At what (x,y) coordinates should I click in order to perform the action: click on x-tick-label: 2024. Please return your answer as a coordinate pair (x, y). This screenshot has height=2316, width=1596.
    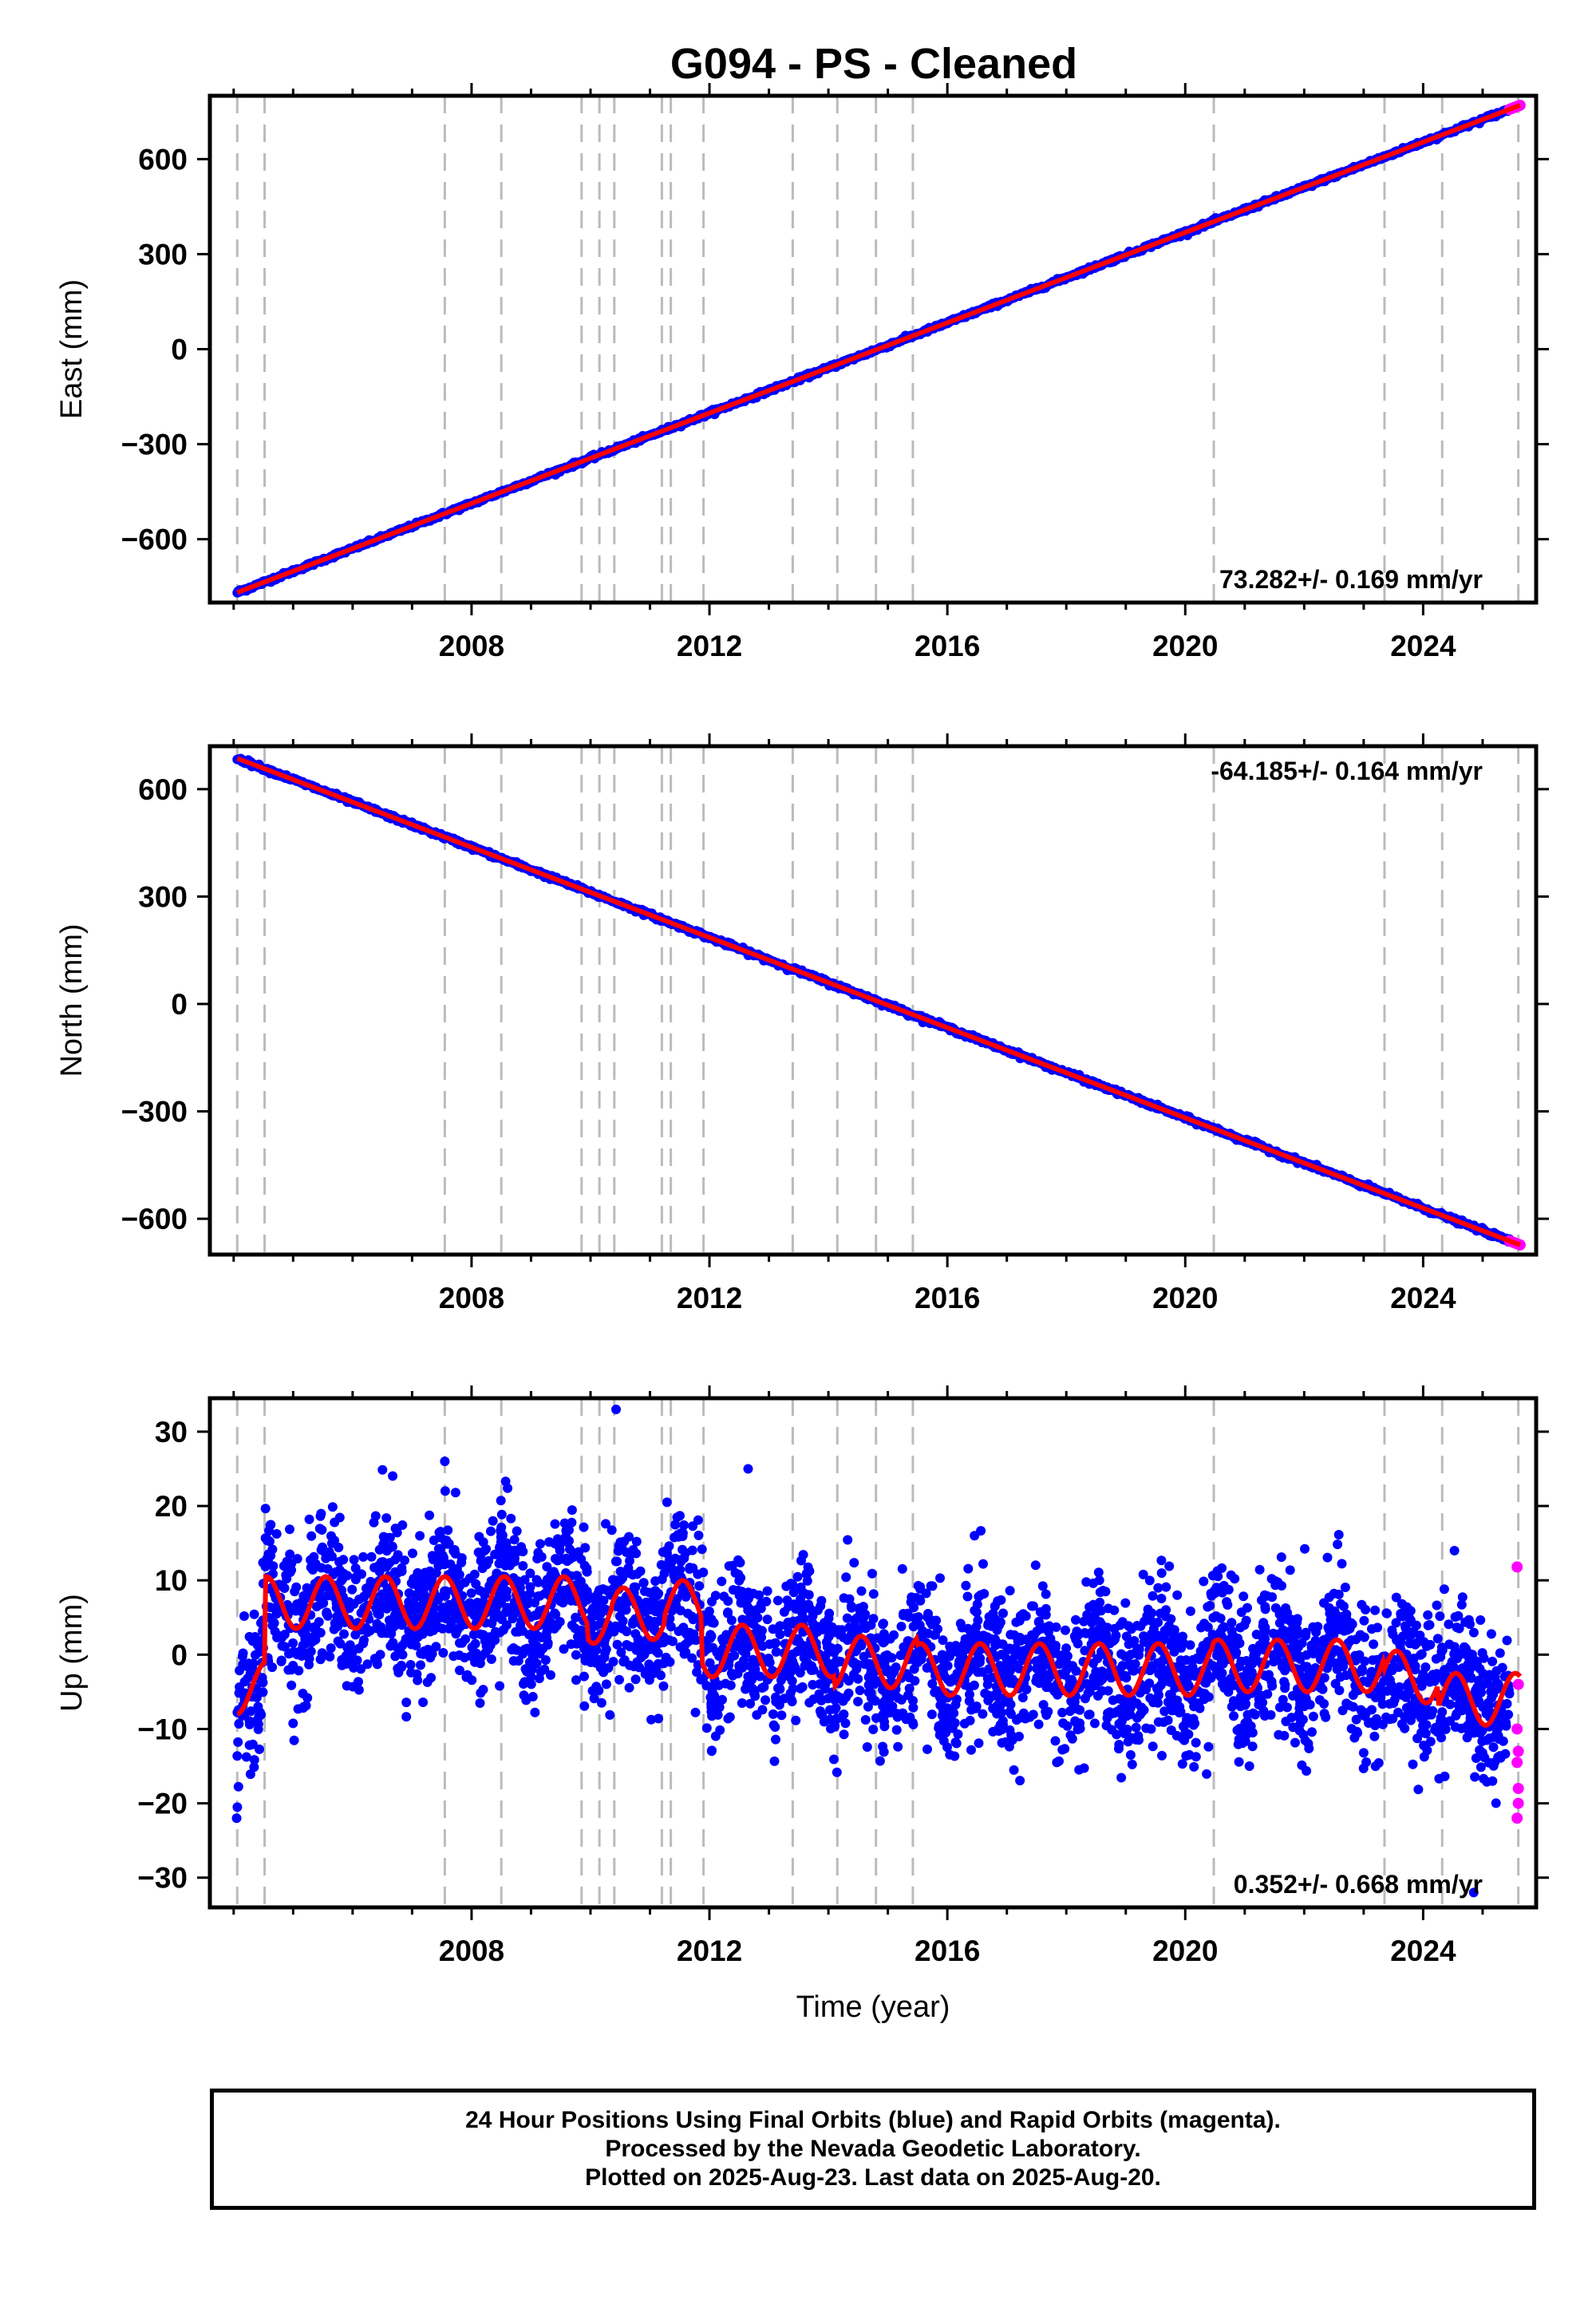
    Looking at the image, I should click on (1423, 1298).